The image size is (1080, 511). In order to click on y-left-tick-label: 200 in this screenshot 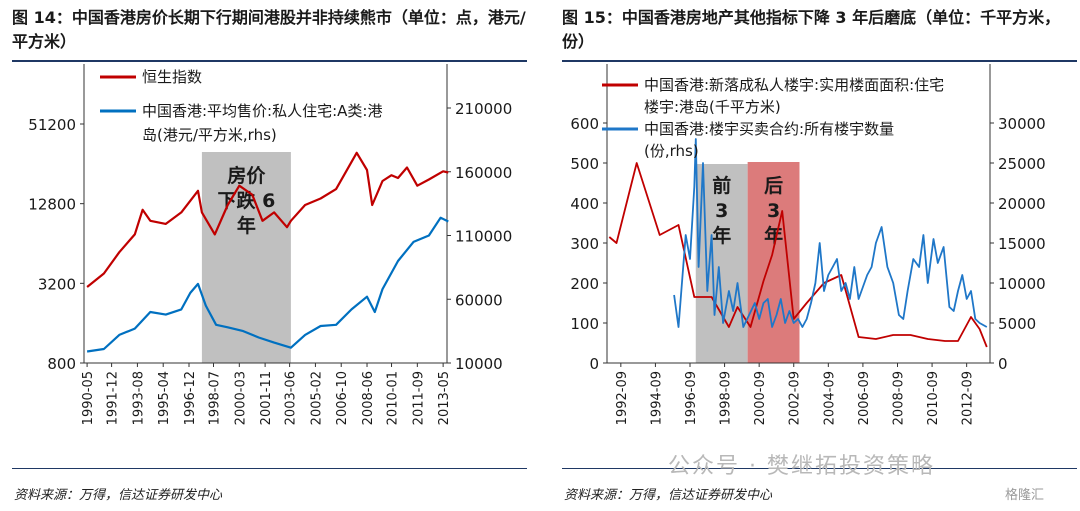, I will do `click(584, 284)`.